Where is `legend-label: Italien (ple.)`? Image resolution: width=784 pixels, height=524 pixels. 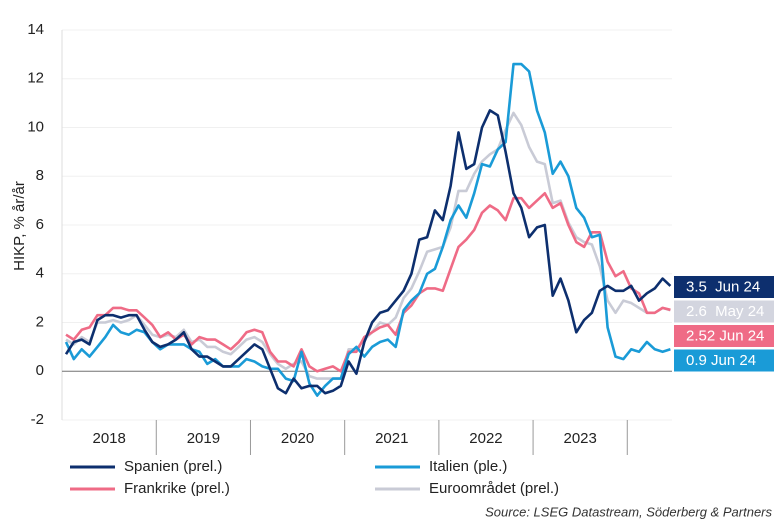
legend-label: Italien (ple.) is located at coordinates (468, 466).